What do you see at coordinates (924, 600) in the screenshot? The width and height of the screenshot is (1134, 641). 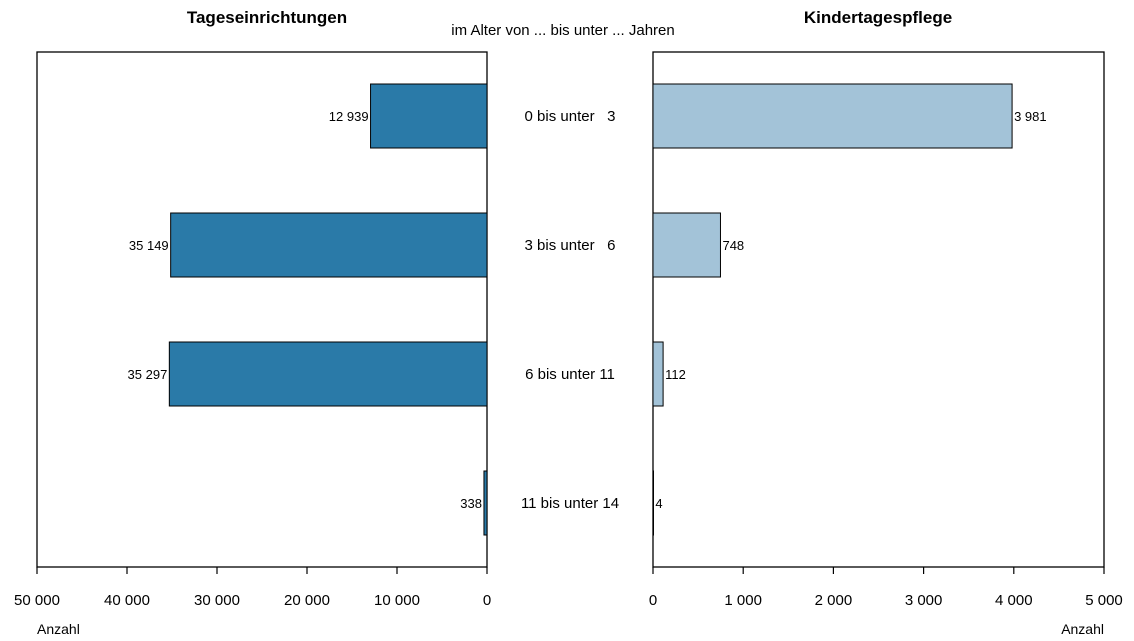 I see `right-axis-tick-label: 3 000` at bounding box center [924, 600].